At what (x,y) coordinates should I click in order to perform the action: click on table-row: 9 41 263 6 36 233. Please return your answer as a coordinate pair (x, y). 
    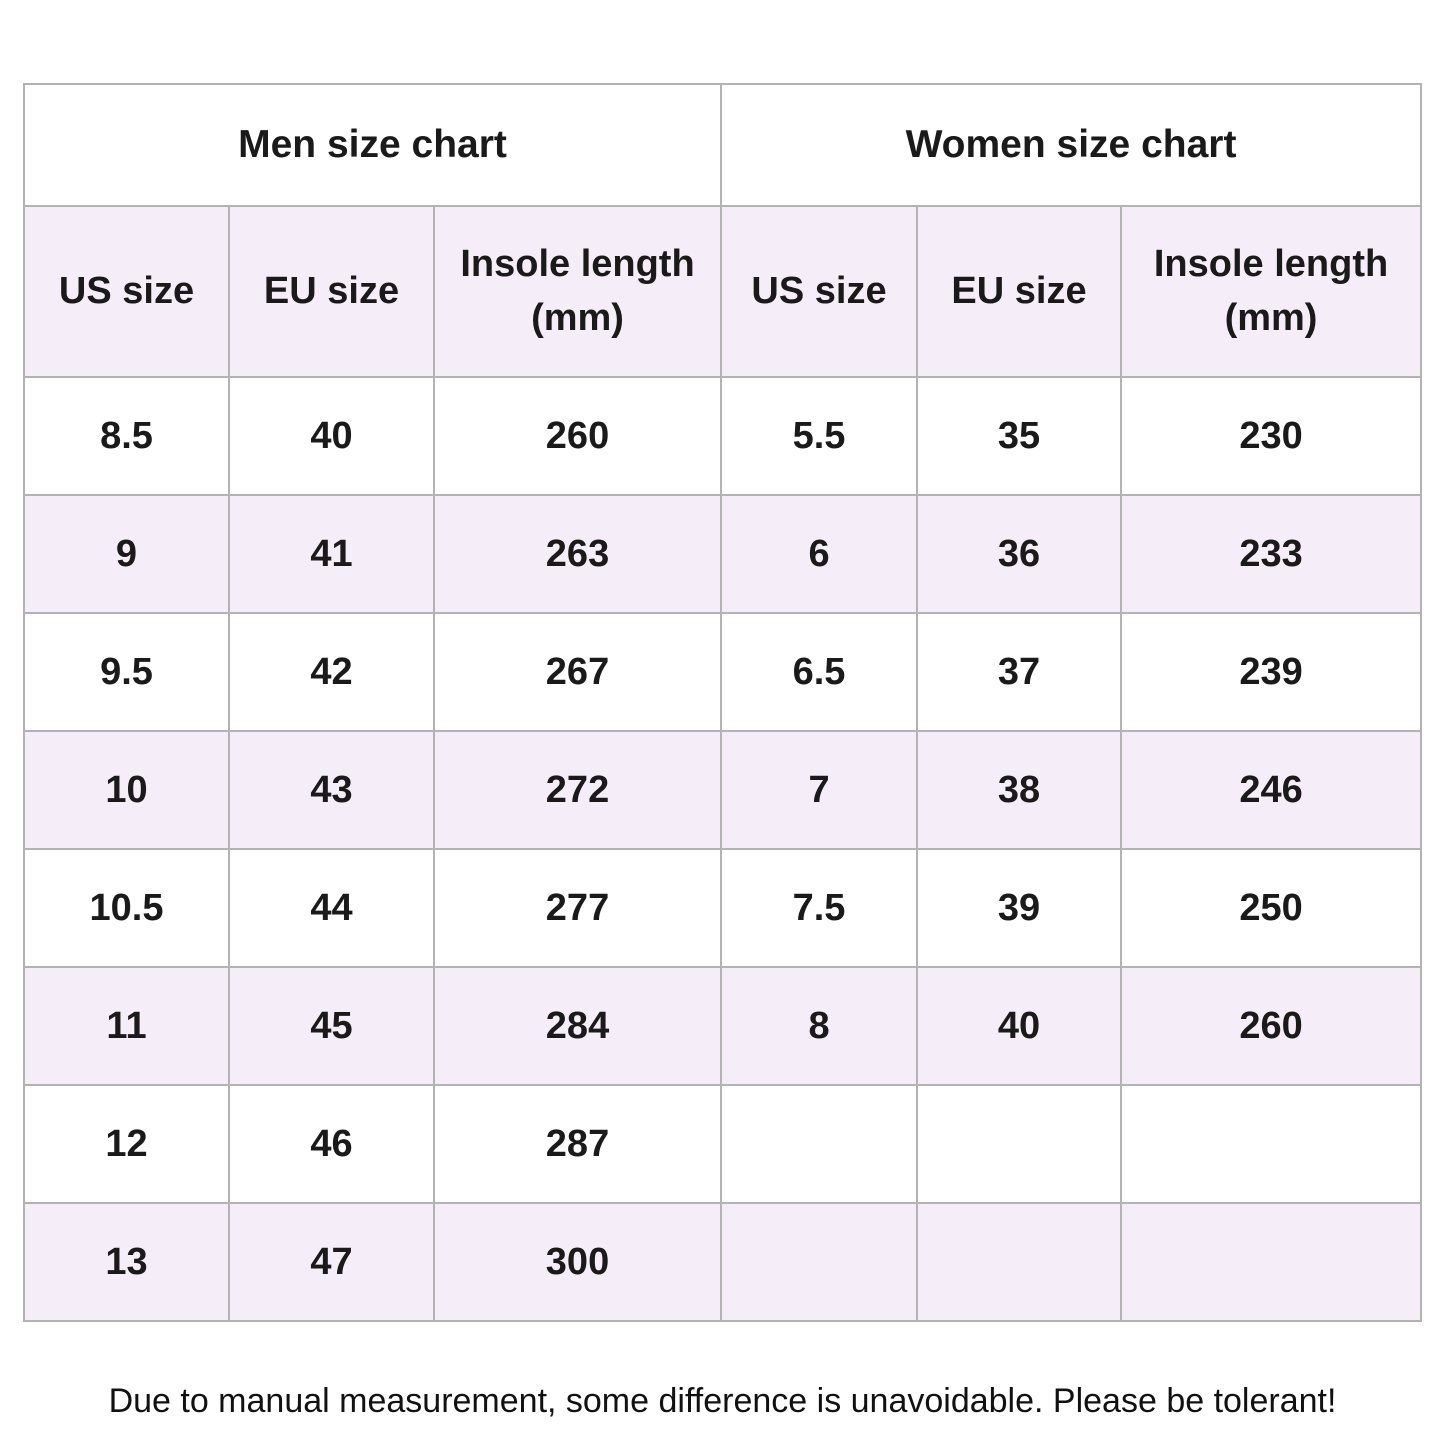
    Looking at the image, I should click on (723, 554).